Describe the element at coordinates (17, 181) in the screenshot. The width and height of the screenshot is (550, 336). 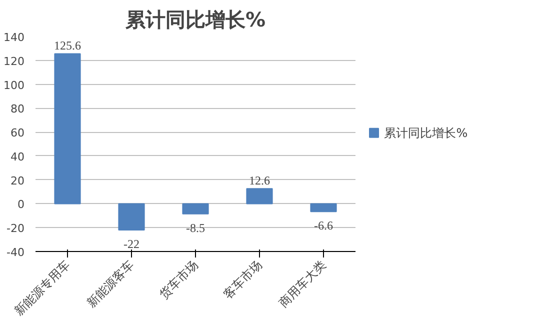
I see `y-tick-label: 20` at that location.